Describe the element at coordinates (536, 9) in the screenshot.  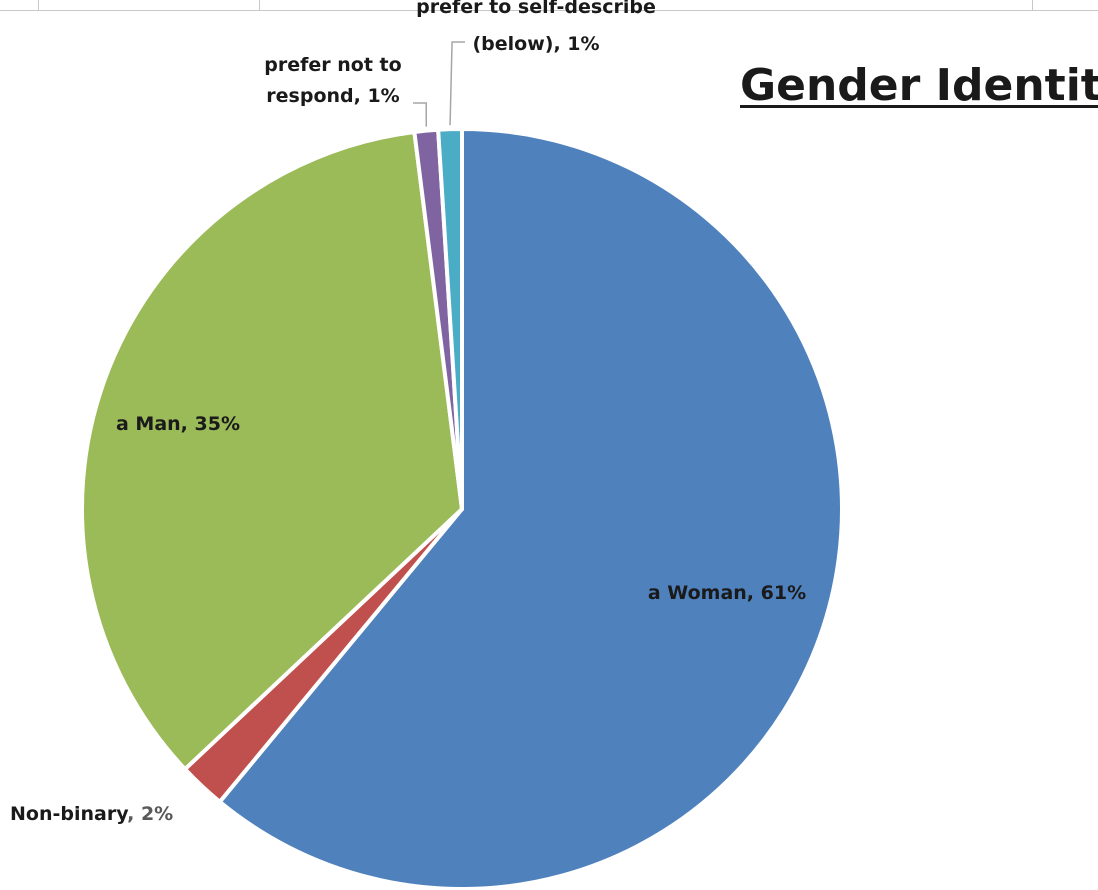
I see `data-label-self-describe-line1: prefer to self-describe` at that location.